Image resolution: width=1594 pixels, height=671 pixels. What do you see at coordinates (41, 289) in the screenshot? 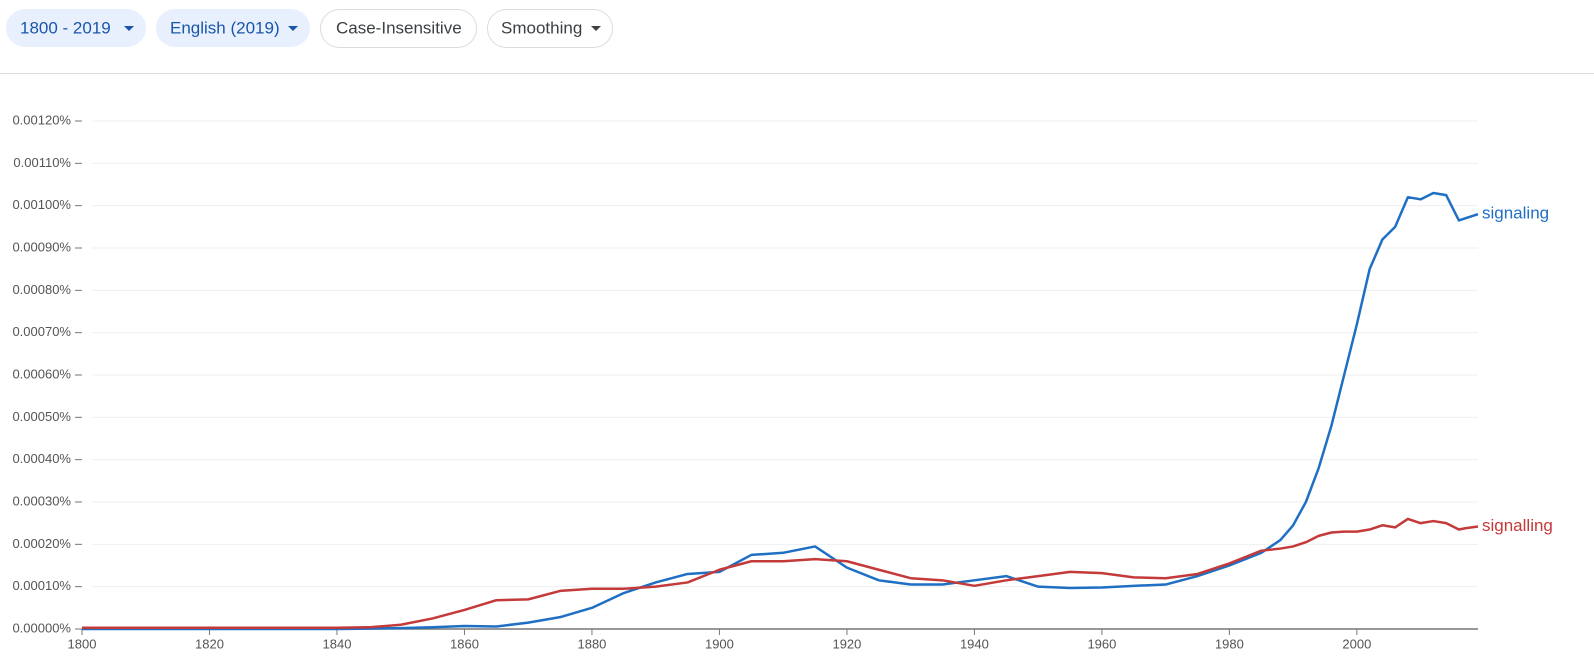
I see `y-tick-label: 0.00080%` at bounding box center [41, 289].